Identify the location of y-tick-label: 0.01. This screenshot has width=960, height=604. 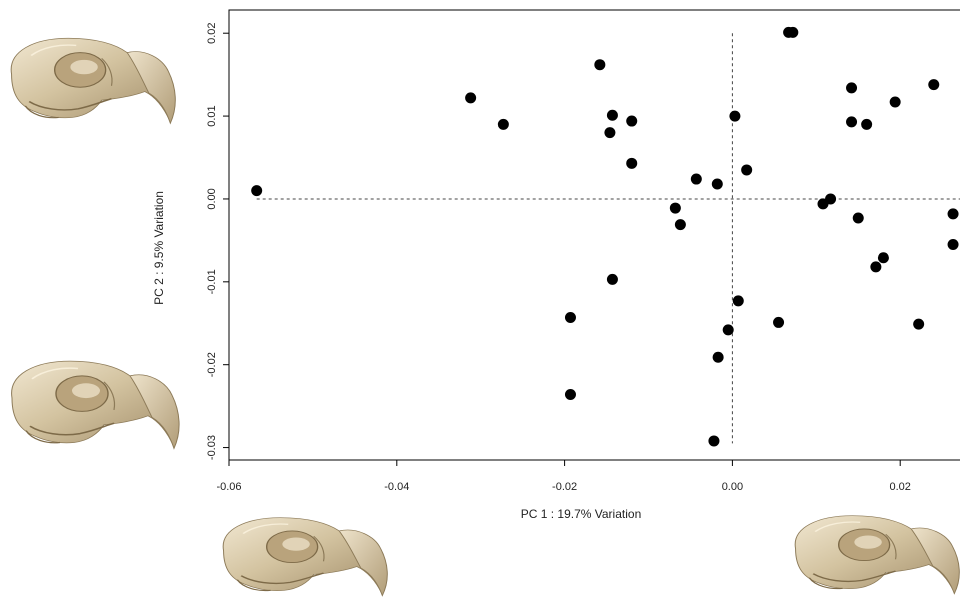
(212, 115).